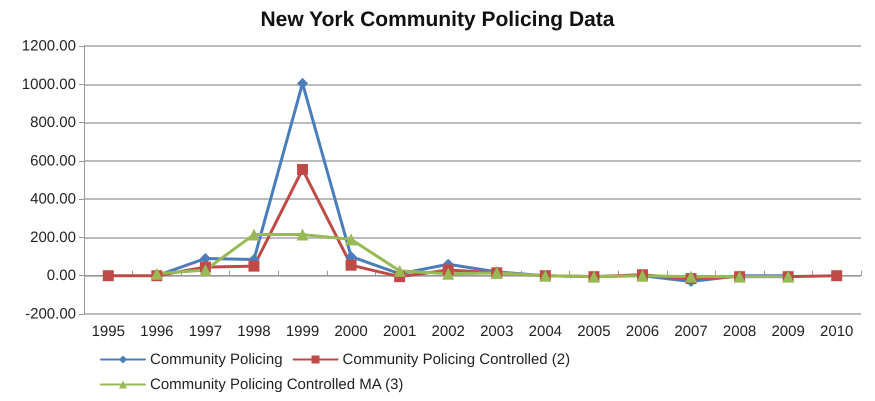  Describe the element at coordinates (49, 46) in the screenshot. I see `y-tick-label: 1200.00` at that location.